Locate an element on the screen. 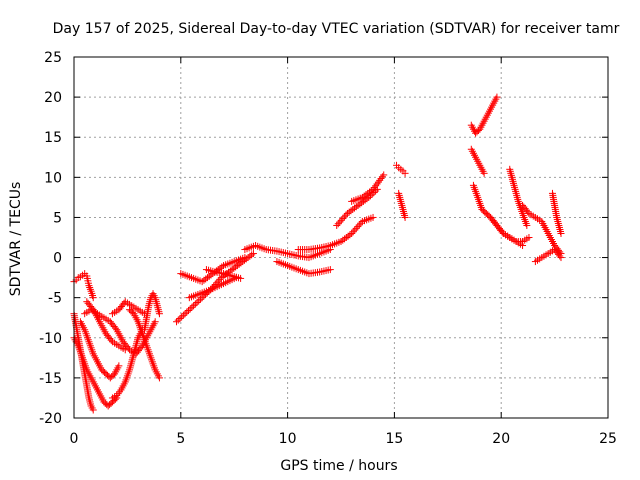  point-track-n is located at coordinates (241, 278).